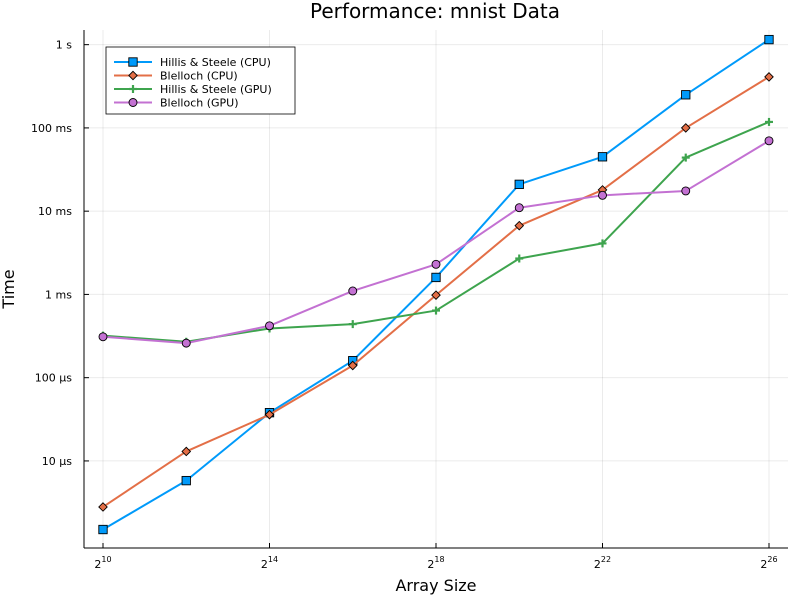  I want to click on legend-label: Hillis & Steele (GPU), so click(216, 89).